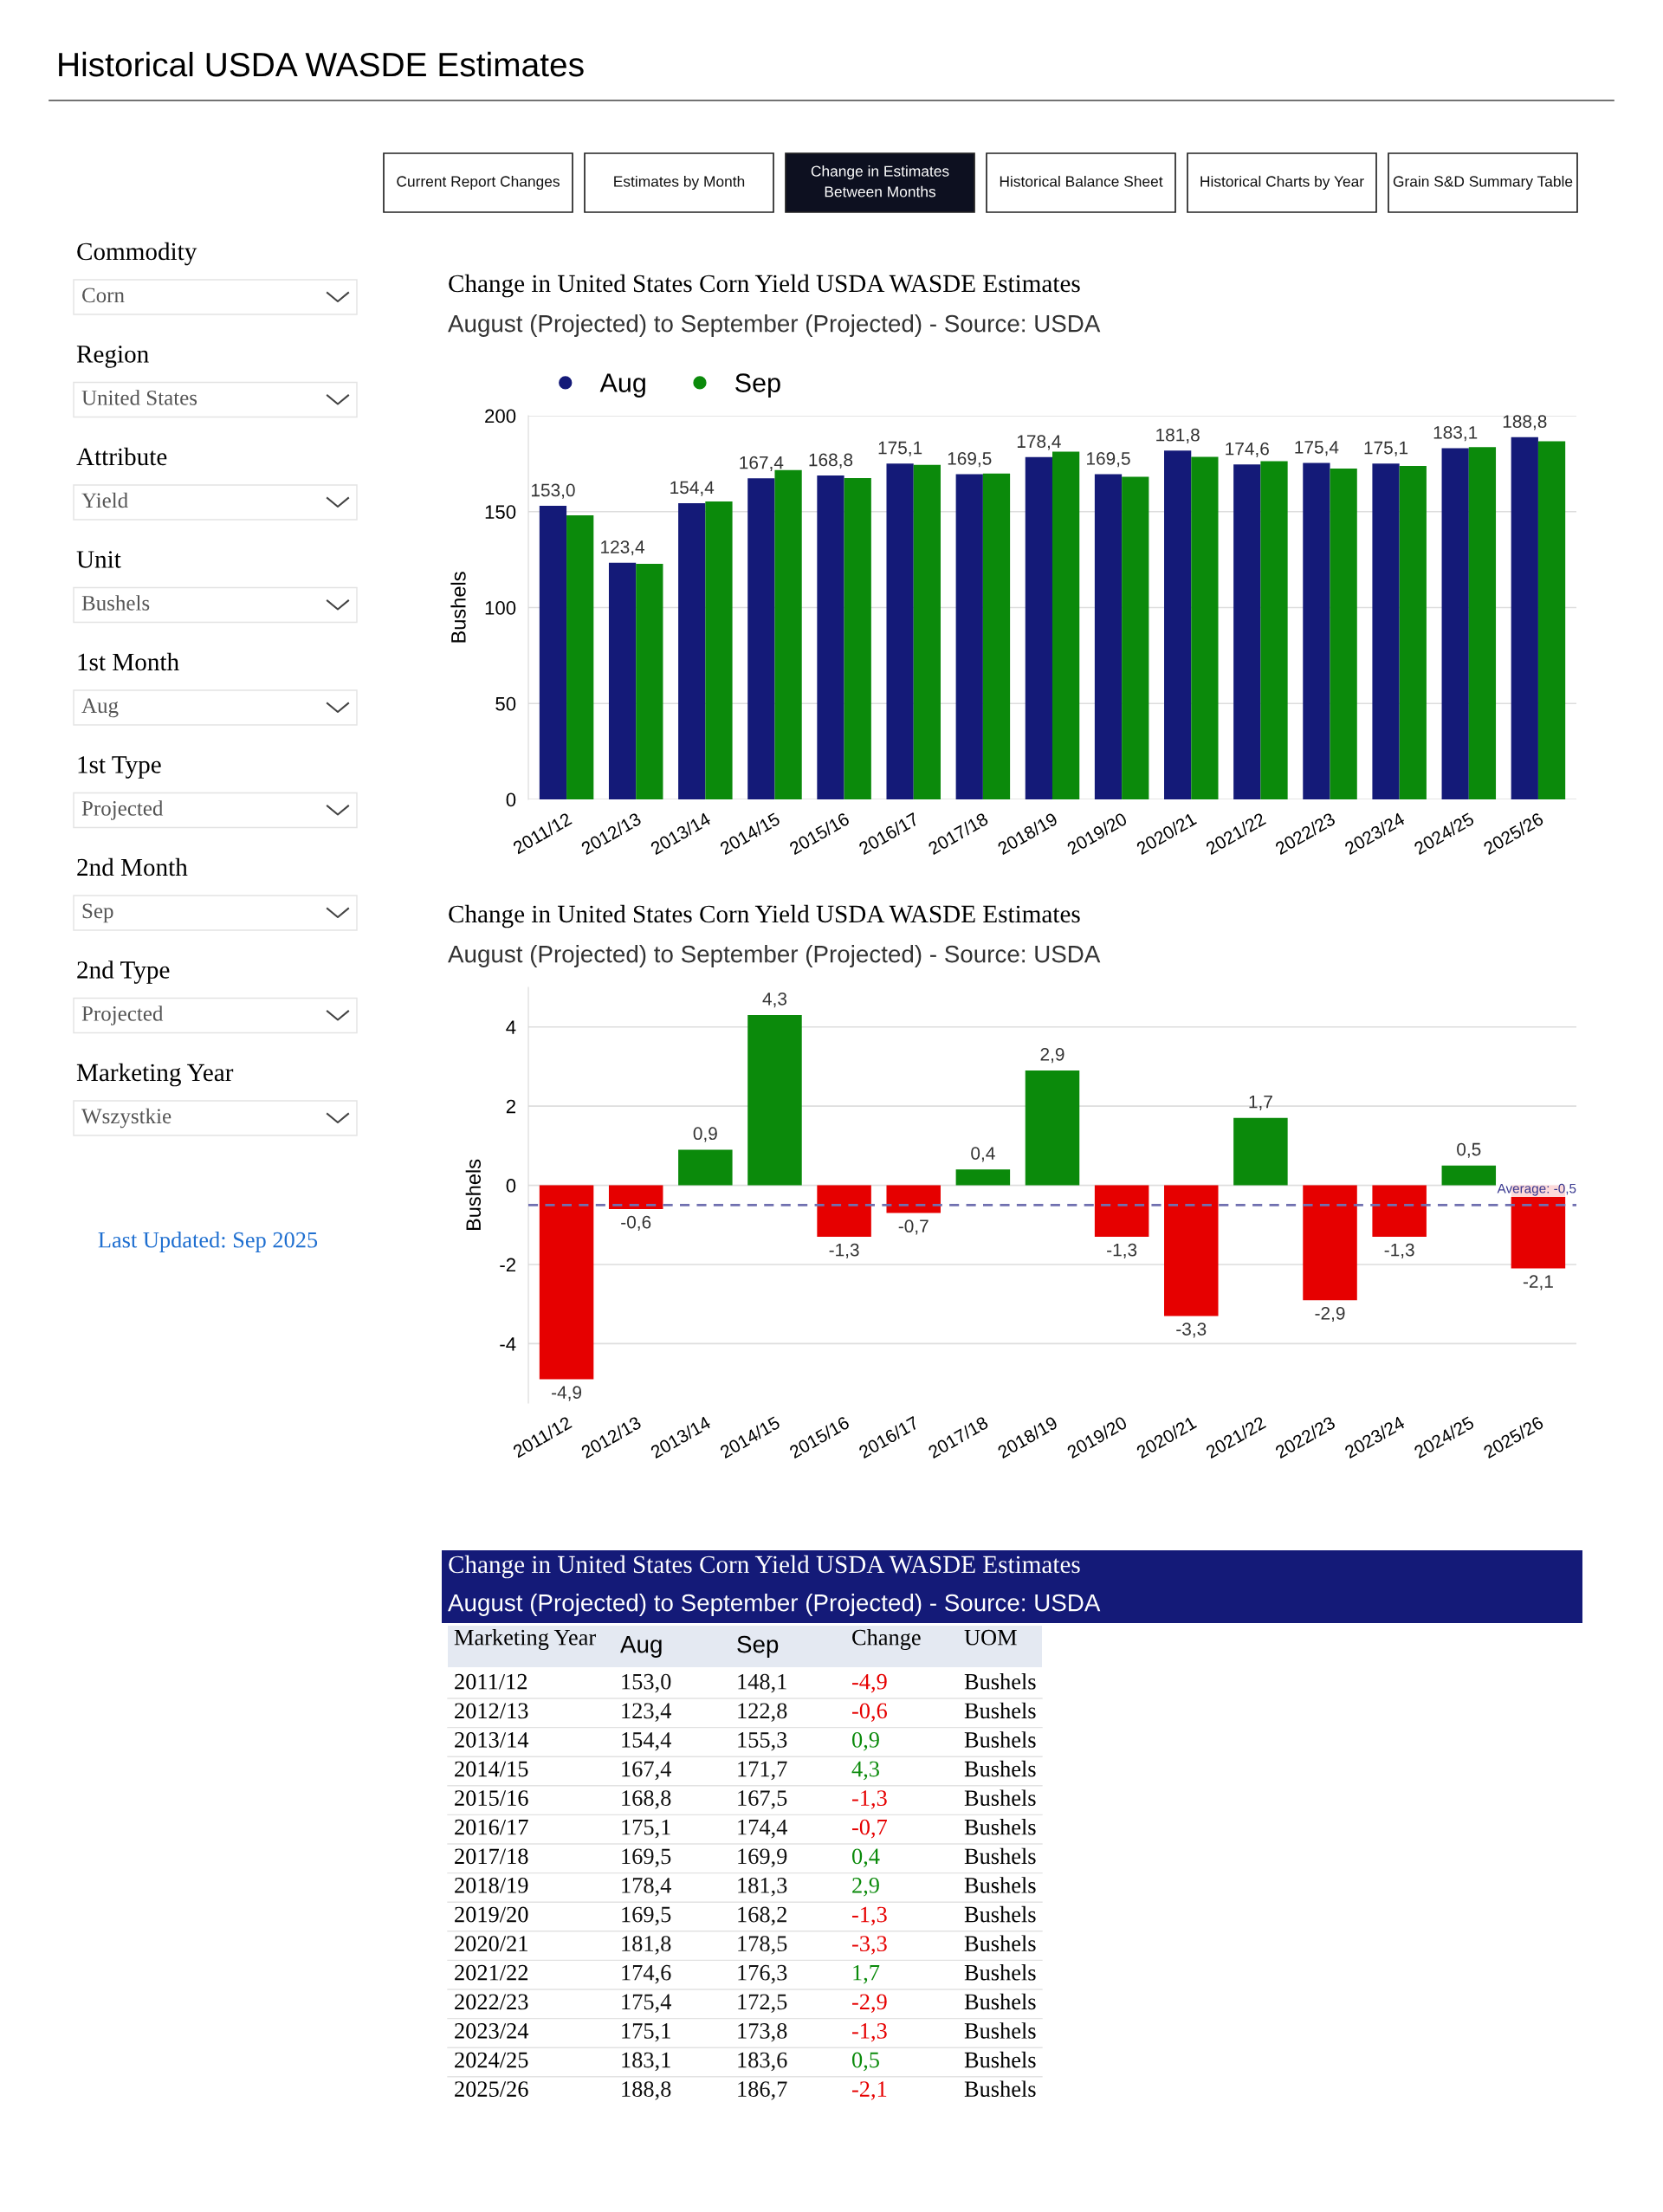  I want to click on text: Bushels, so click(115, 603).